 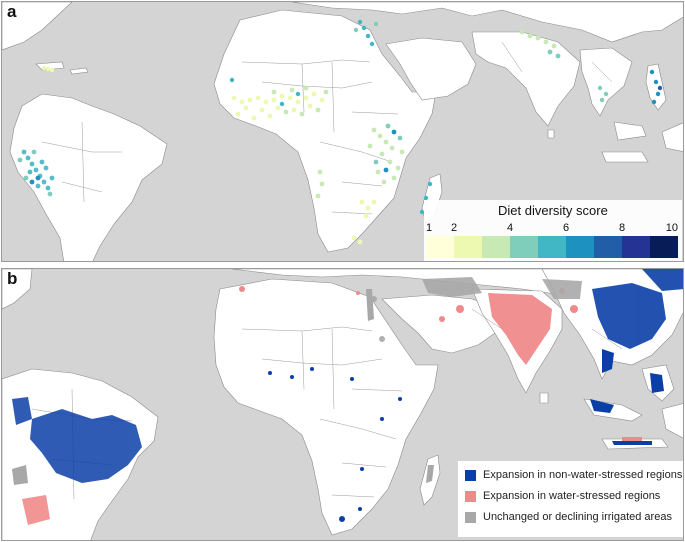 What do you see at coordinates (671, 228) in the screenshot?
I see `tick-10: 10` at bounding box center [671, 228].